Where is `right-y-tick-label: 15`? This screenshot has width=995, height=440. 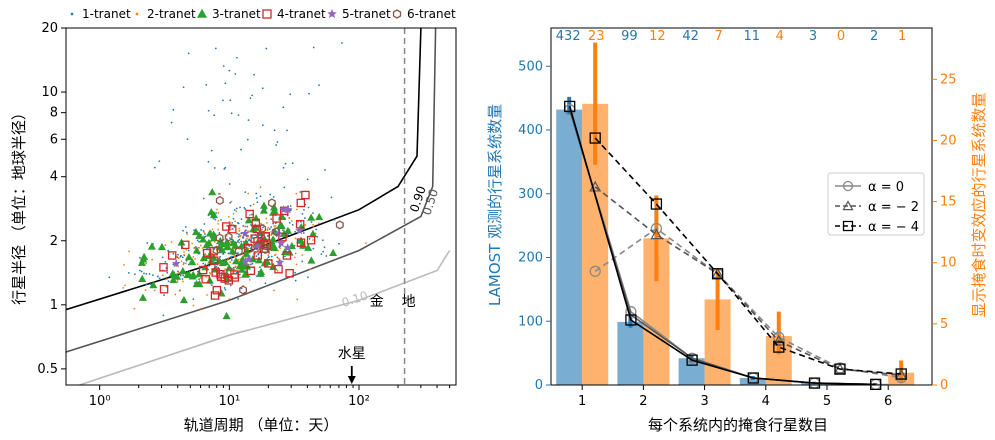 right-y-tick-label: 15 is located at coordinates (948, 202).